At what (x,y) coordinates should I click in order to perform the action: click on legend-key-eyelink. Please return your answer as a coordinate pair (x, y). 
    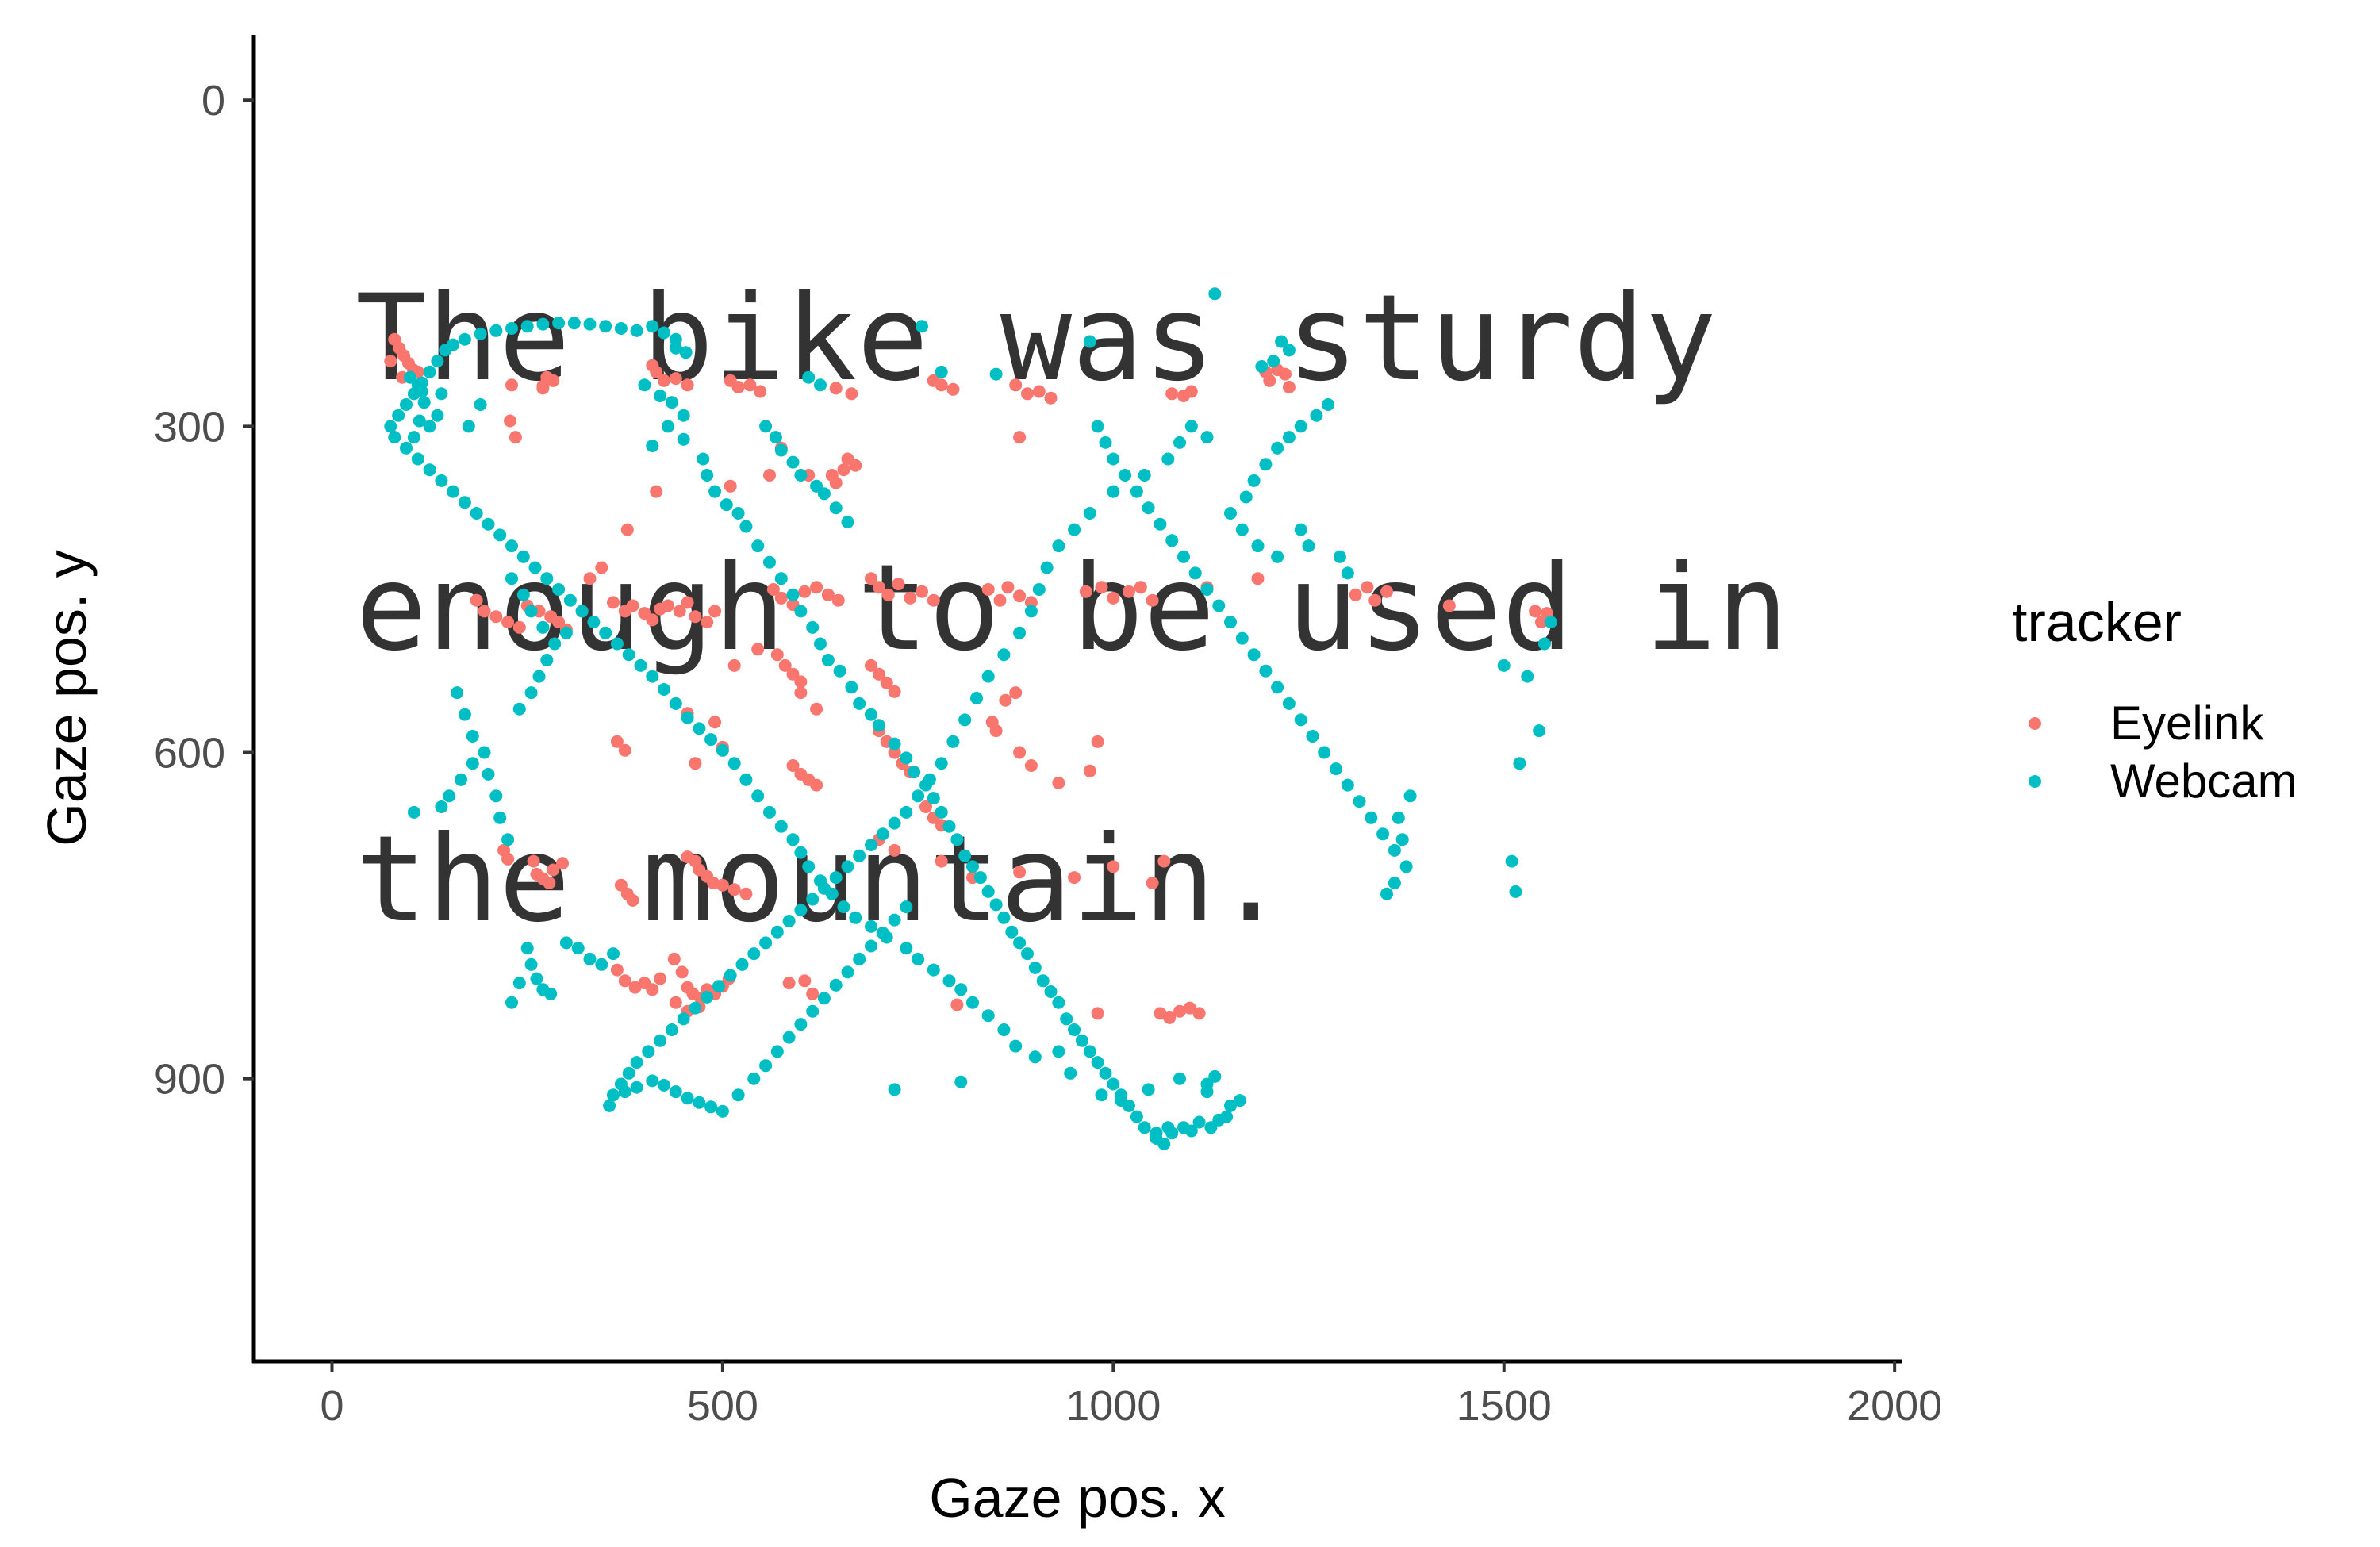
    Looking at the image, I should click on (2035, 723).